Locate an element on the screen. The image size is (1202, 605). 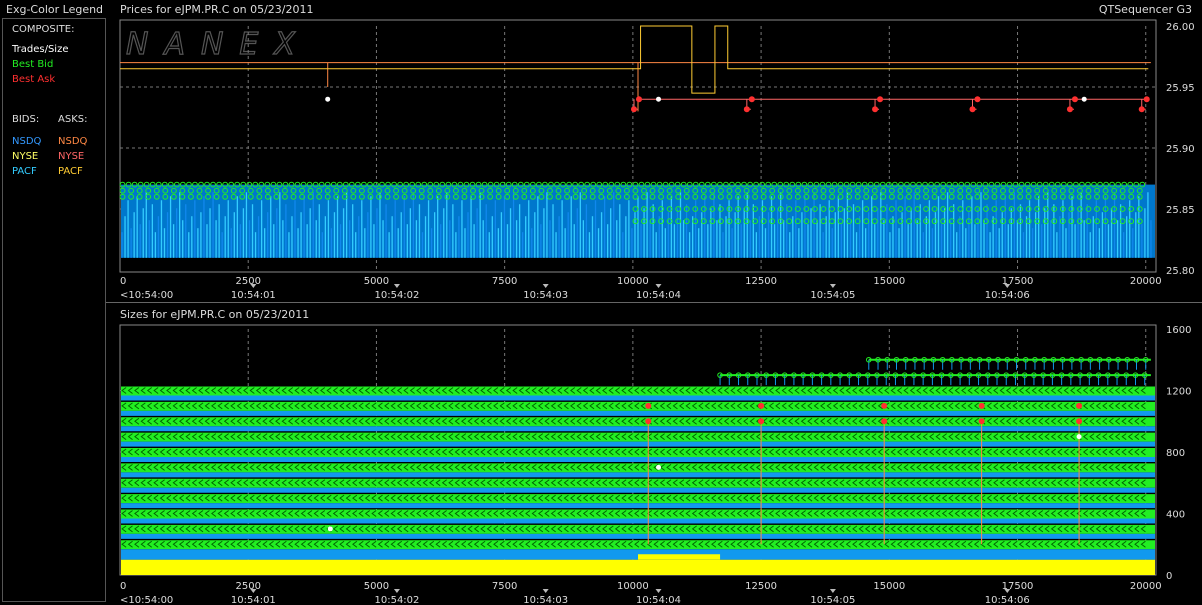
ask-size-marker is located at coordinates (1118, 359).